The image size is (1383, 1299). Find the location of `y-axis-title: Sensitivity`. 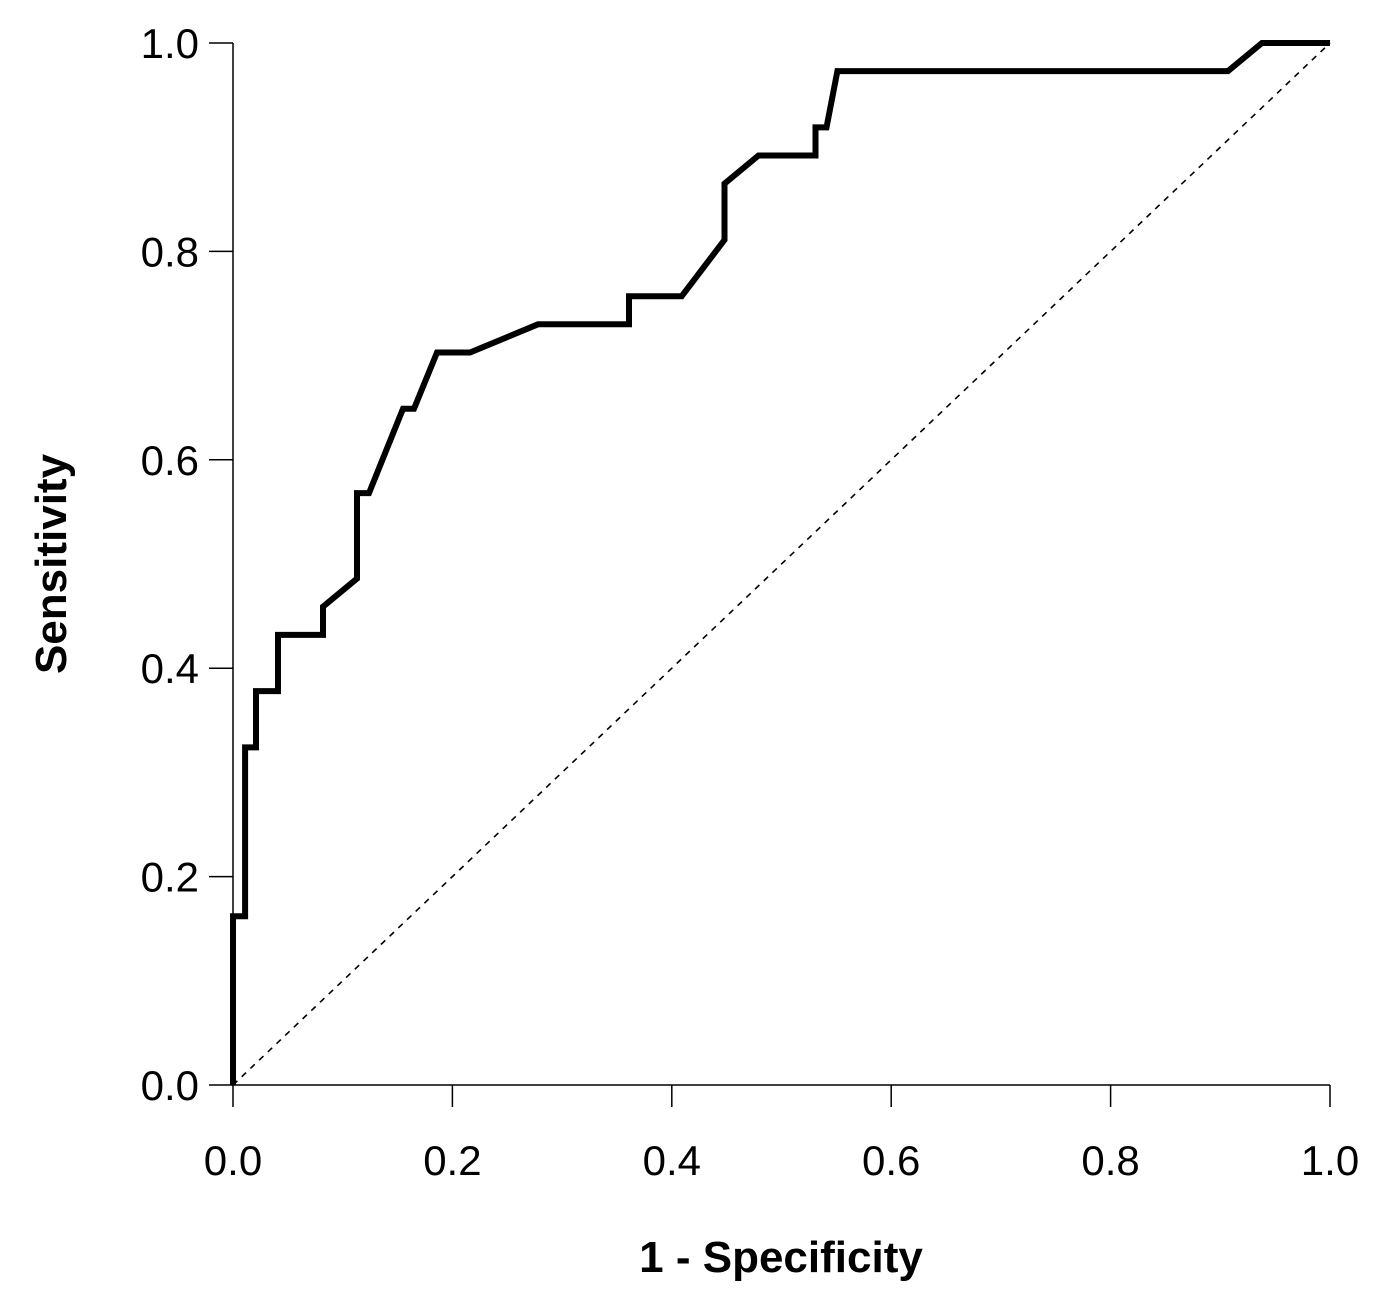

y-axis-title: Sensitivity is located at coordinates (51, 563).